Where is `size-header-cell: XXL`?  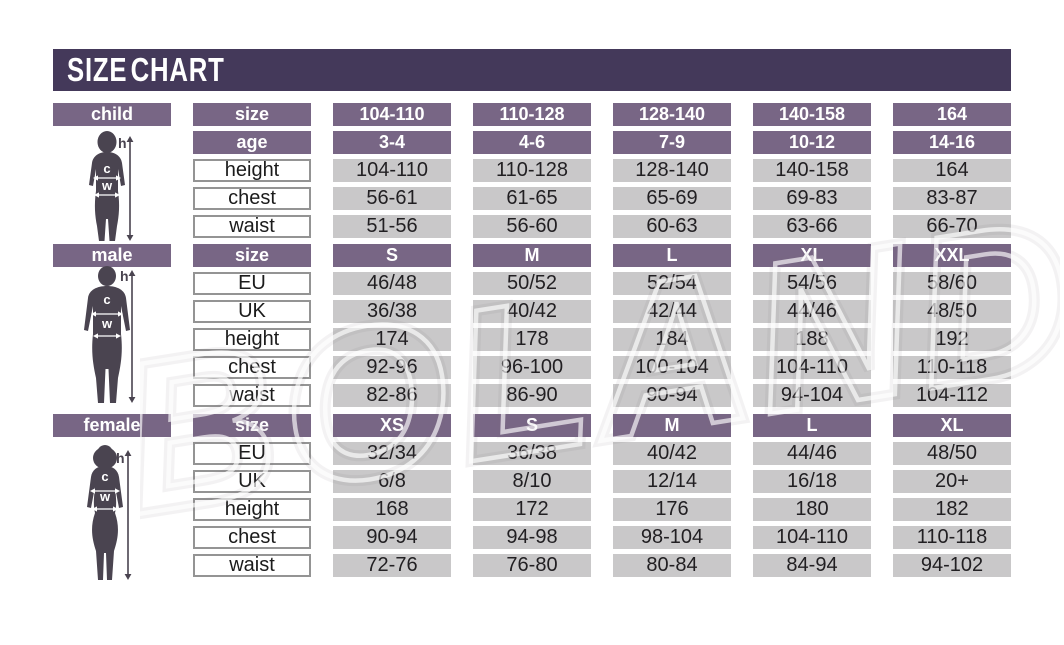
size-header-cell: XXL is located at coordinates (952, 255).